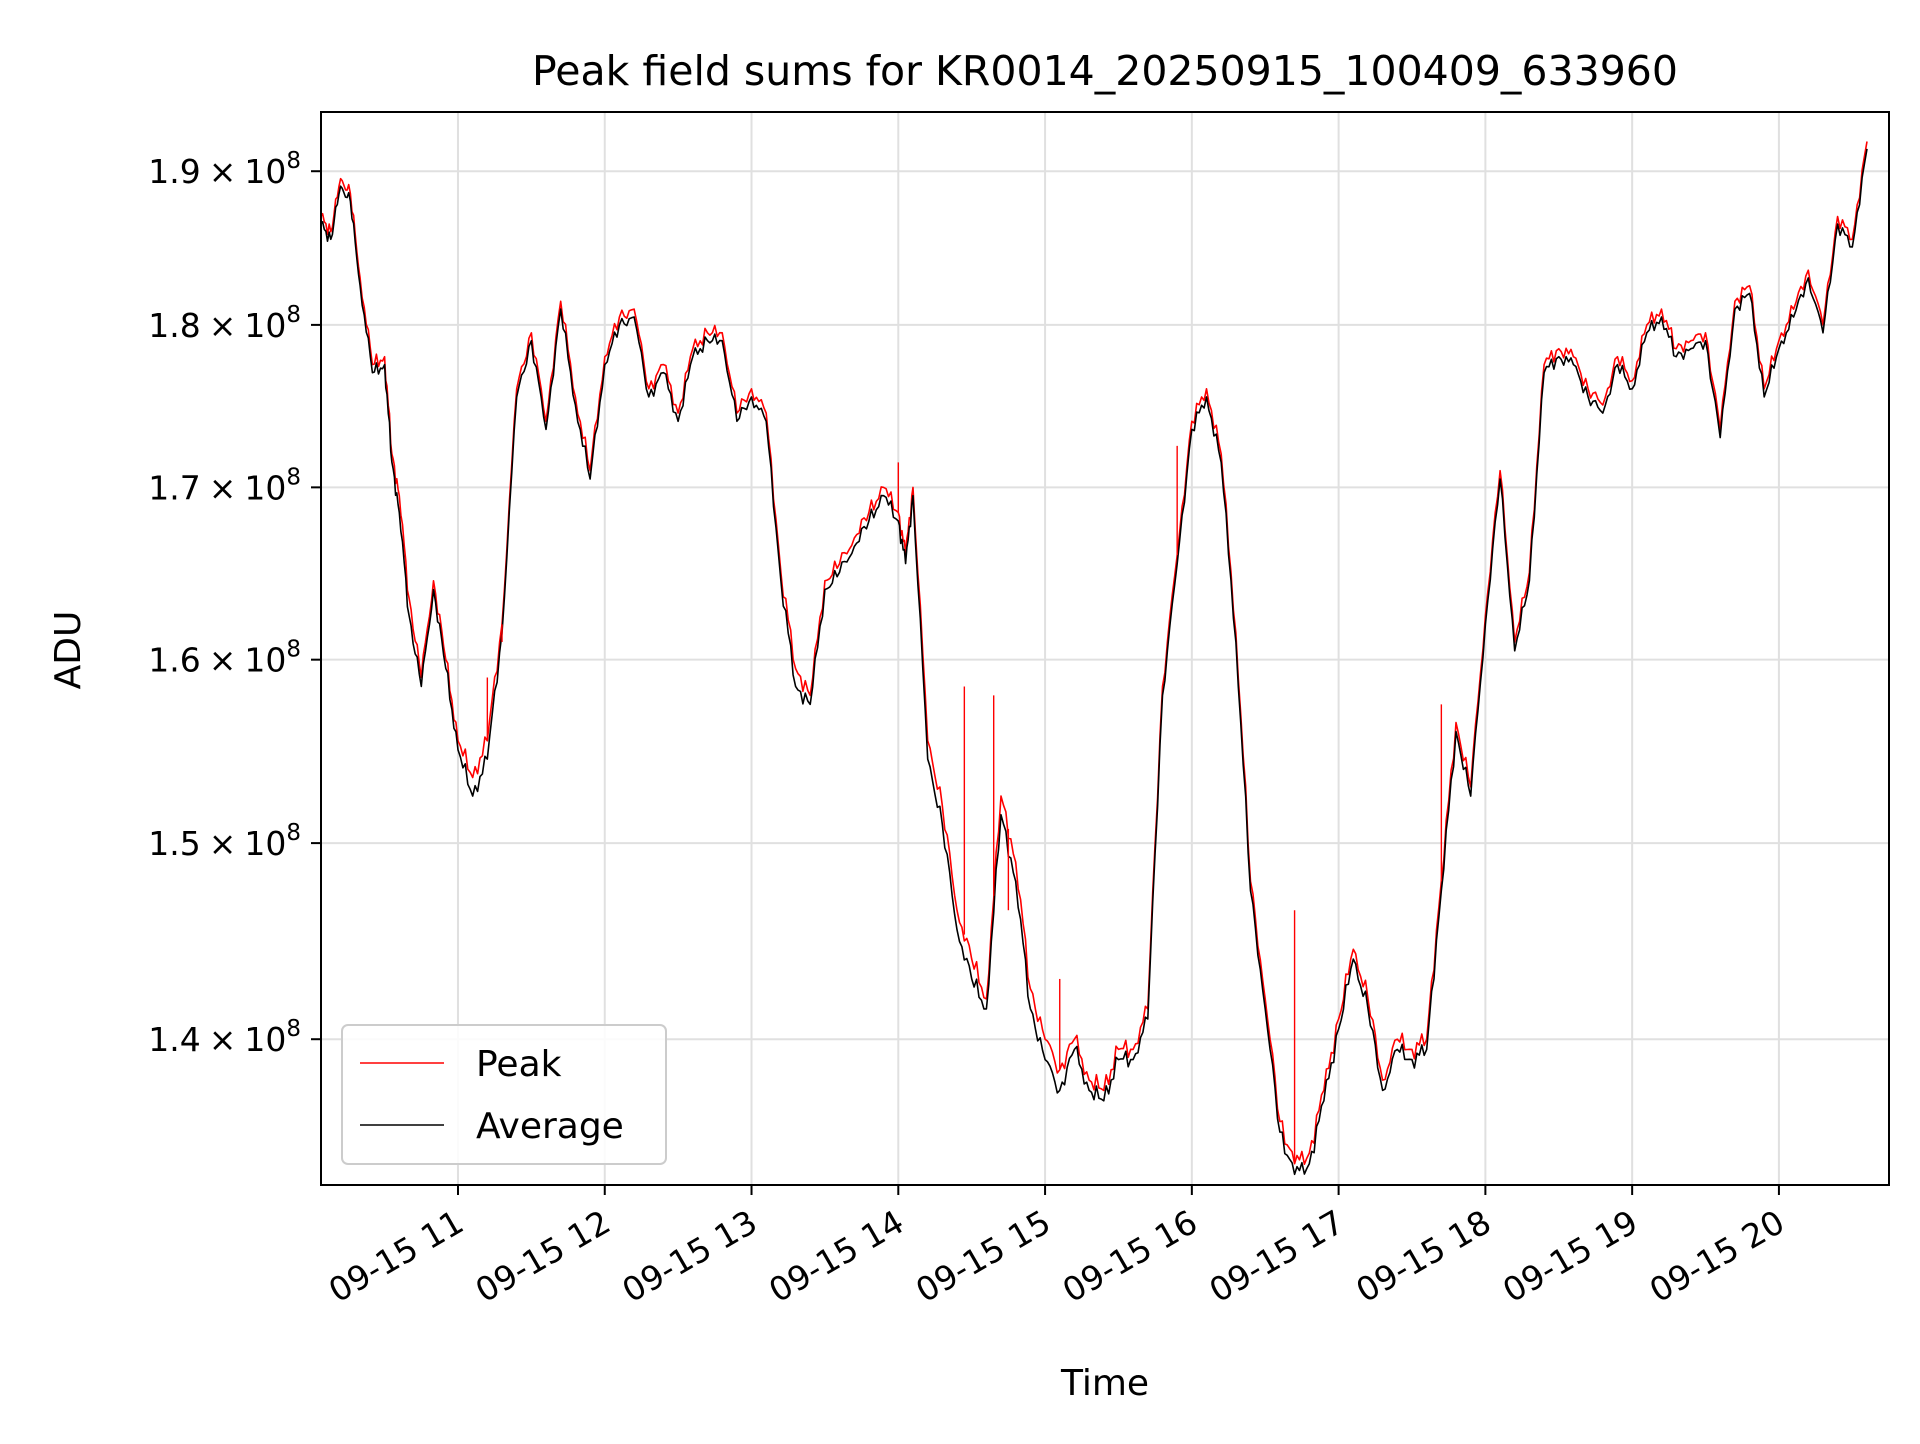 The image size is (1920, 1444). Describe the element at coordinates (224, 841) in the screenshot. I see `y-tick-label: 1.5 × 108` at that location.